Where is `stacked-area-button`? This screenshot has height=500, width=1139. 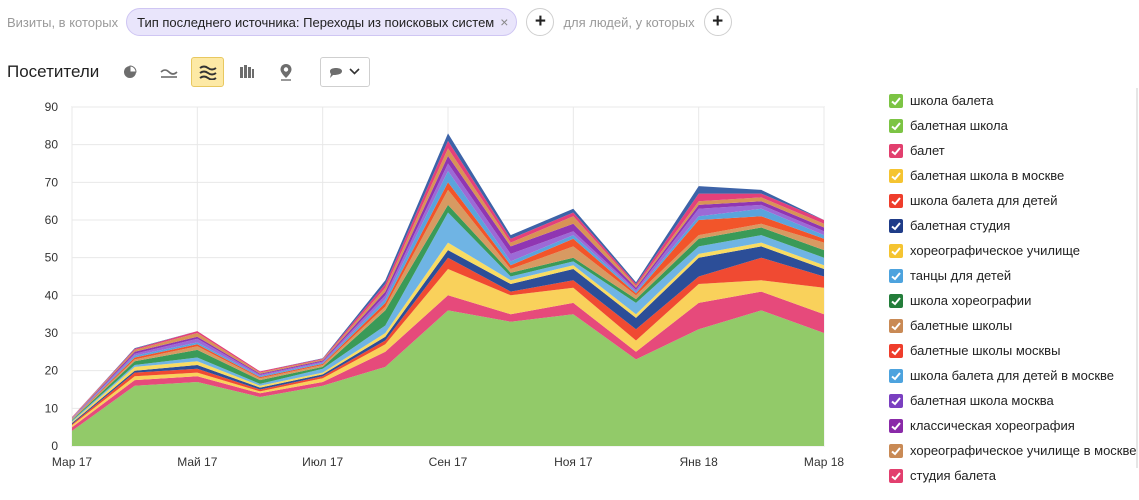 stacked-area-button is located at coordinates (208, 72).